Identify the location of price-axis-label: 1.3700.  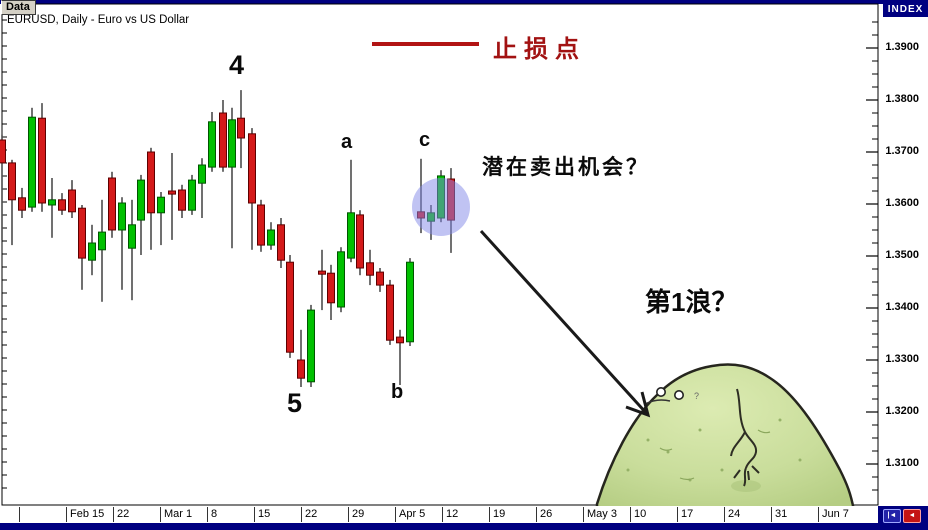
(902, 151).